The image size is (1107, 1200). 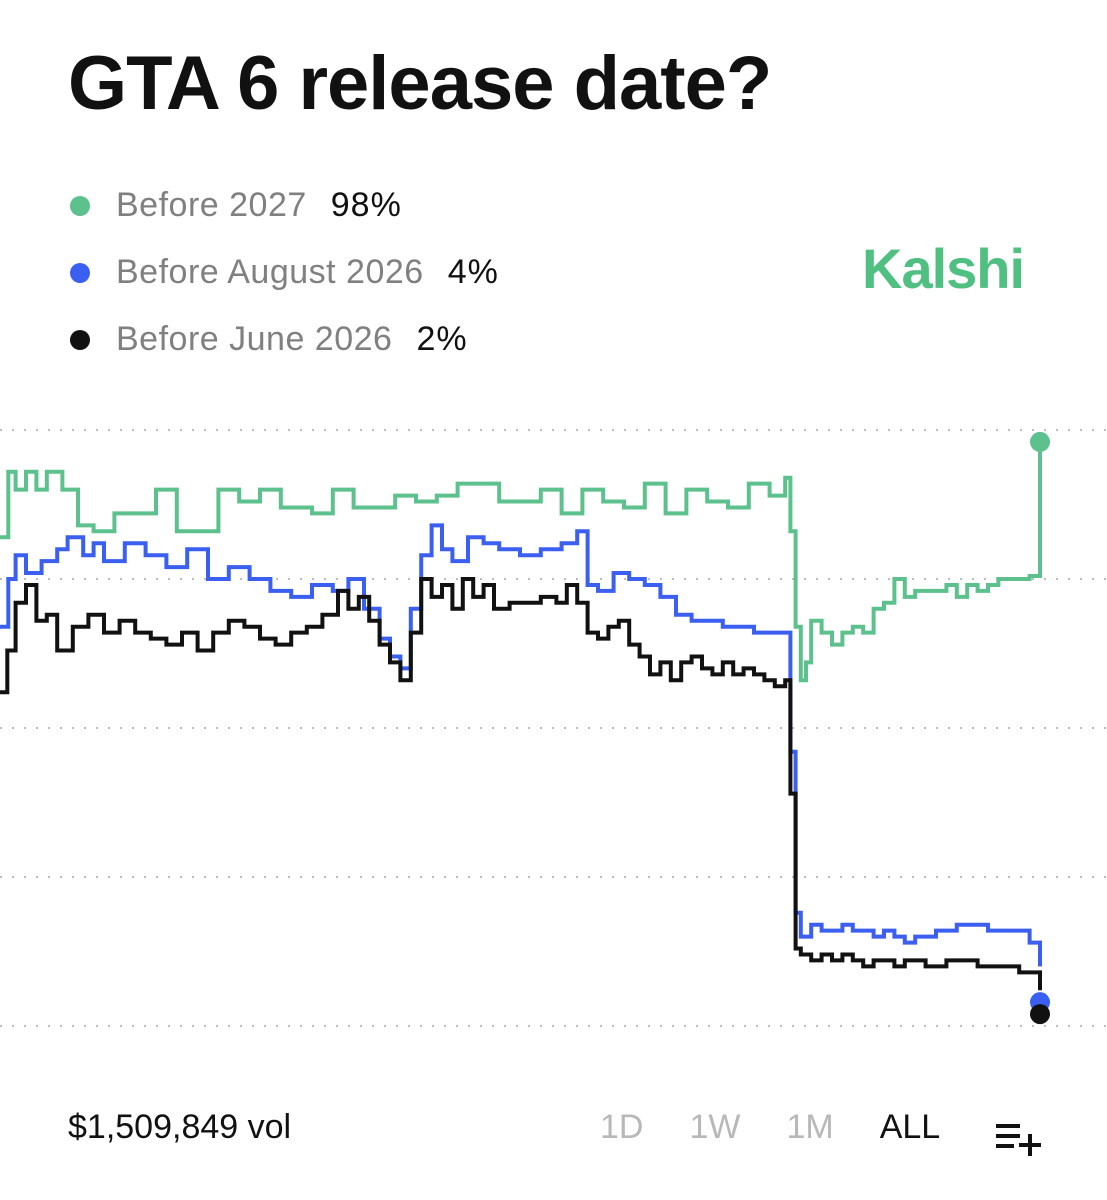 I want to click on series-end-marker-before-2027, so click(x=1040, y=441).